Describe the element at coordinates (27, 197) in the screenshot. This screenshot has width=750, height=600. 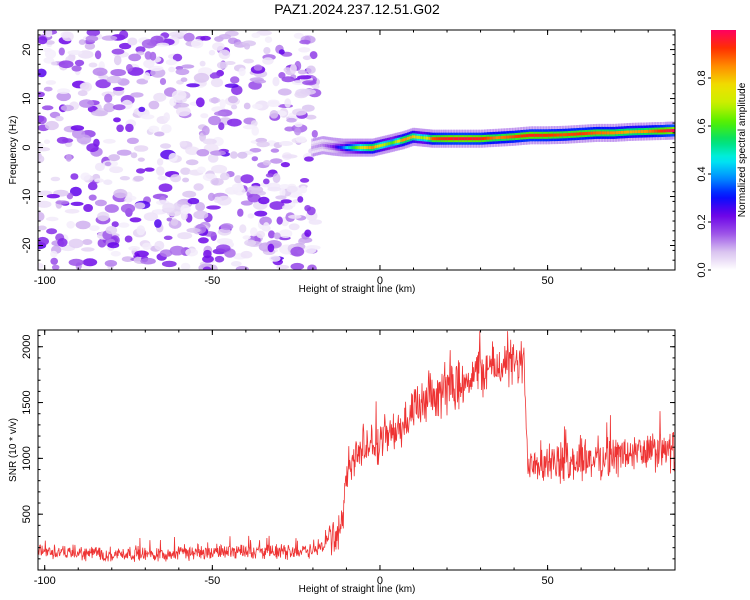
I see `y-tick-label: -10` at that location.